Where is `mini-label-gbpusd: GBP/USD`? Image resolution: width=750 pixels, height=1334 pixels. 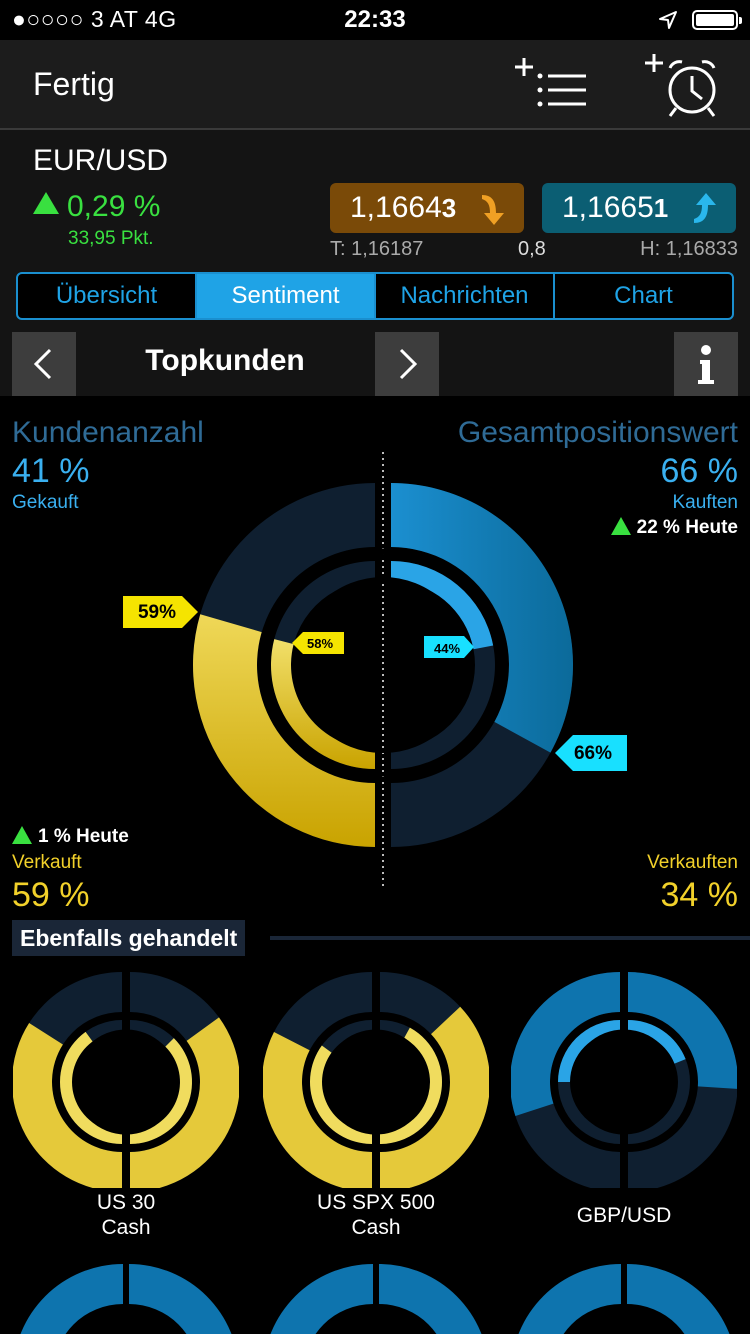
mini-label-gbpusd: GBP/USD is located at coordinates (624, 1215).